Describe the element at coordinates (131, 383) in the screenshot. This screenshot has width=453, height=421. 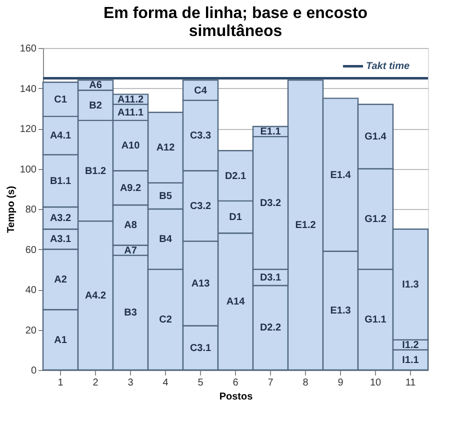
I see `x-tick-label: 3` at that location.